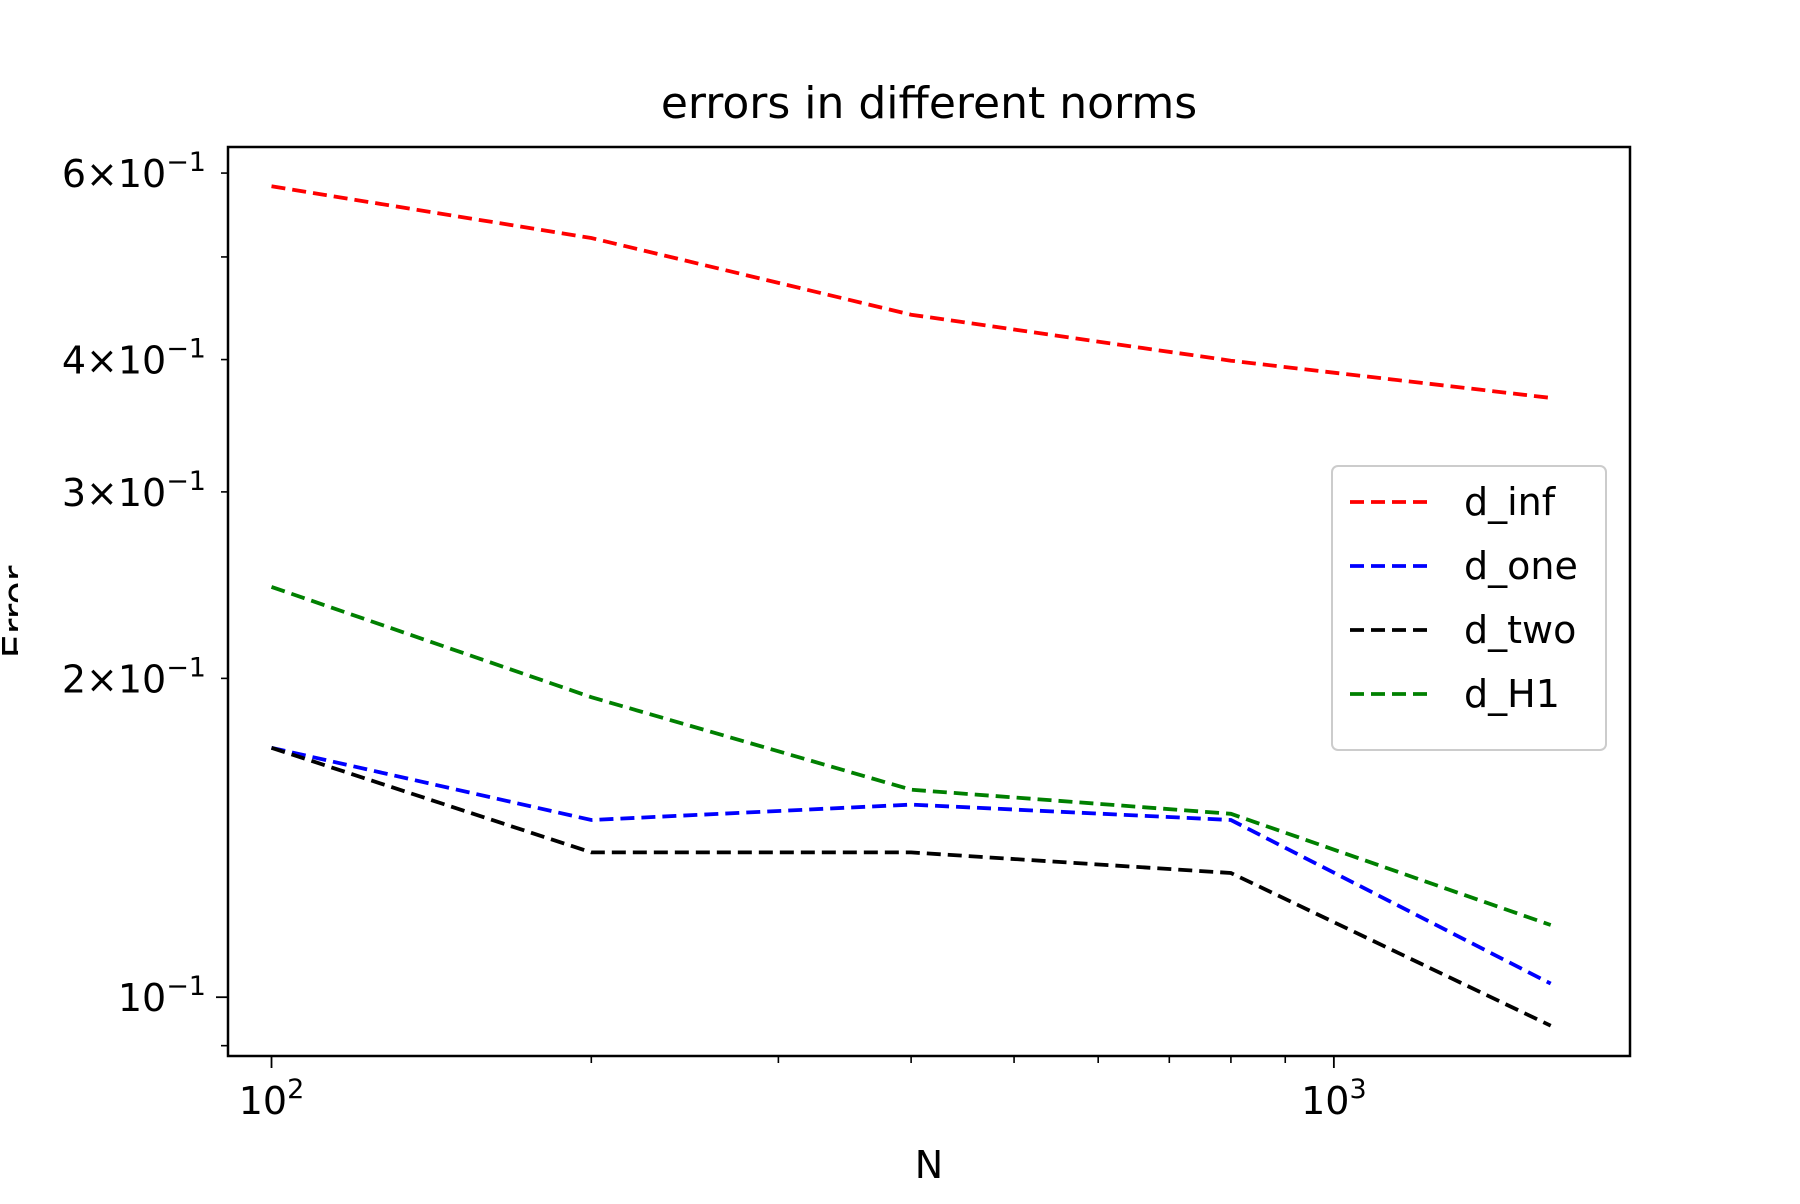 This screenshot has height=1204, width=1800. What do you see at coordinates (162, 995) in the screenshot?
I see `y-tick-label: 10−1` at bounding box center [162, 995].